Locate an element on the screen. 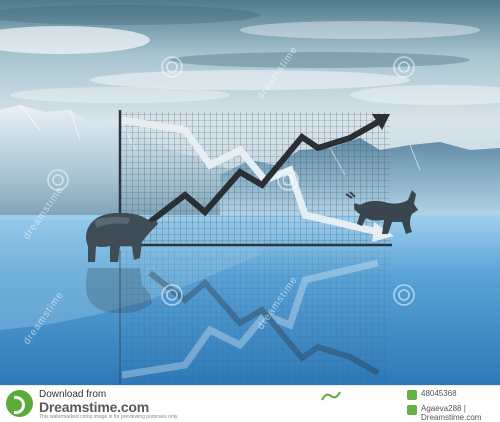  credit-text: Agaeva288 | Dreamstime.com is located at coordinates (451, 413).